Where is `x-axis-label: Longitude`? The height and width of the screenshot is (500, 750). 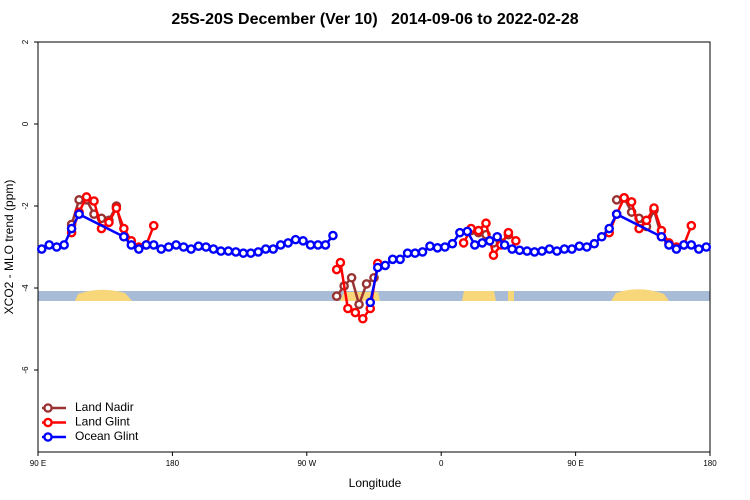
x-axis-label: Longitude is located at coordinates (375, 483).